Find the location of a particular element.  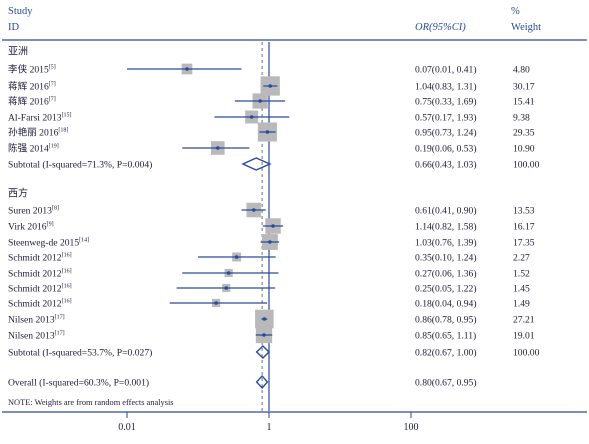

or-ci-value: 0.35(0.10, 1.24) is located at coordinates (446, 258).